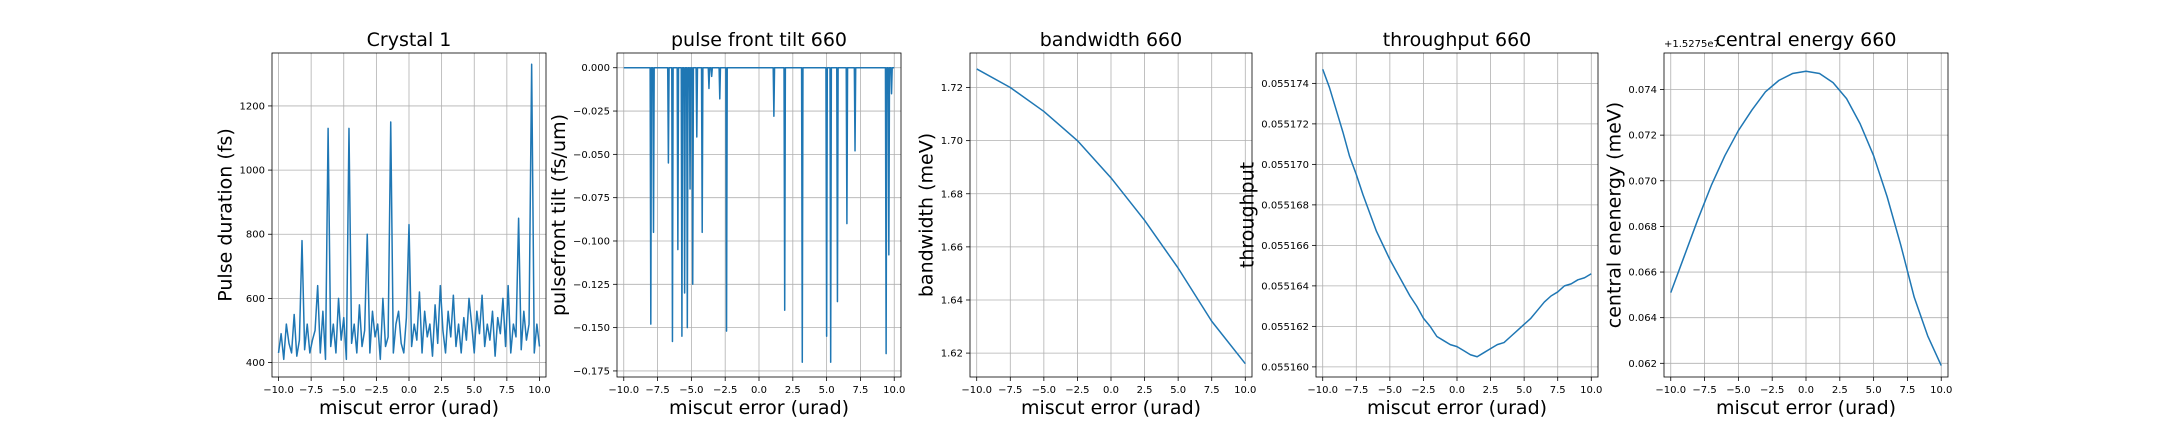 The height and width of the screenshot is (432, 2160). Describe the element at coordinates (591, 328) in the screenshot. I see `y-tick-label: −0.150` at that location.